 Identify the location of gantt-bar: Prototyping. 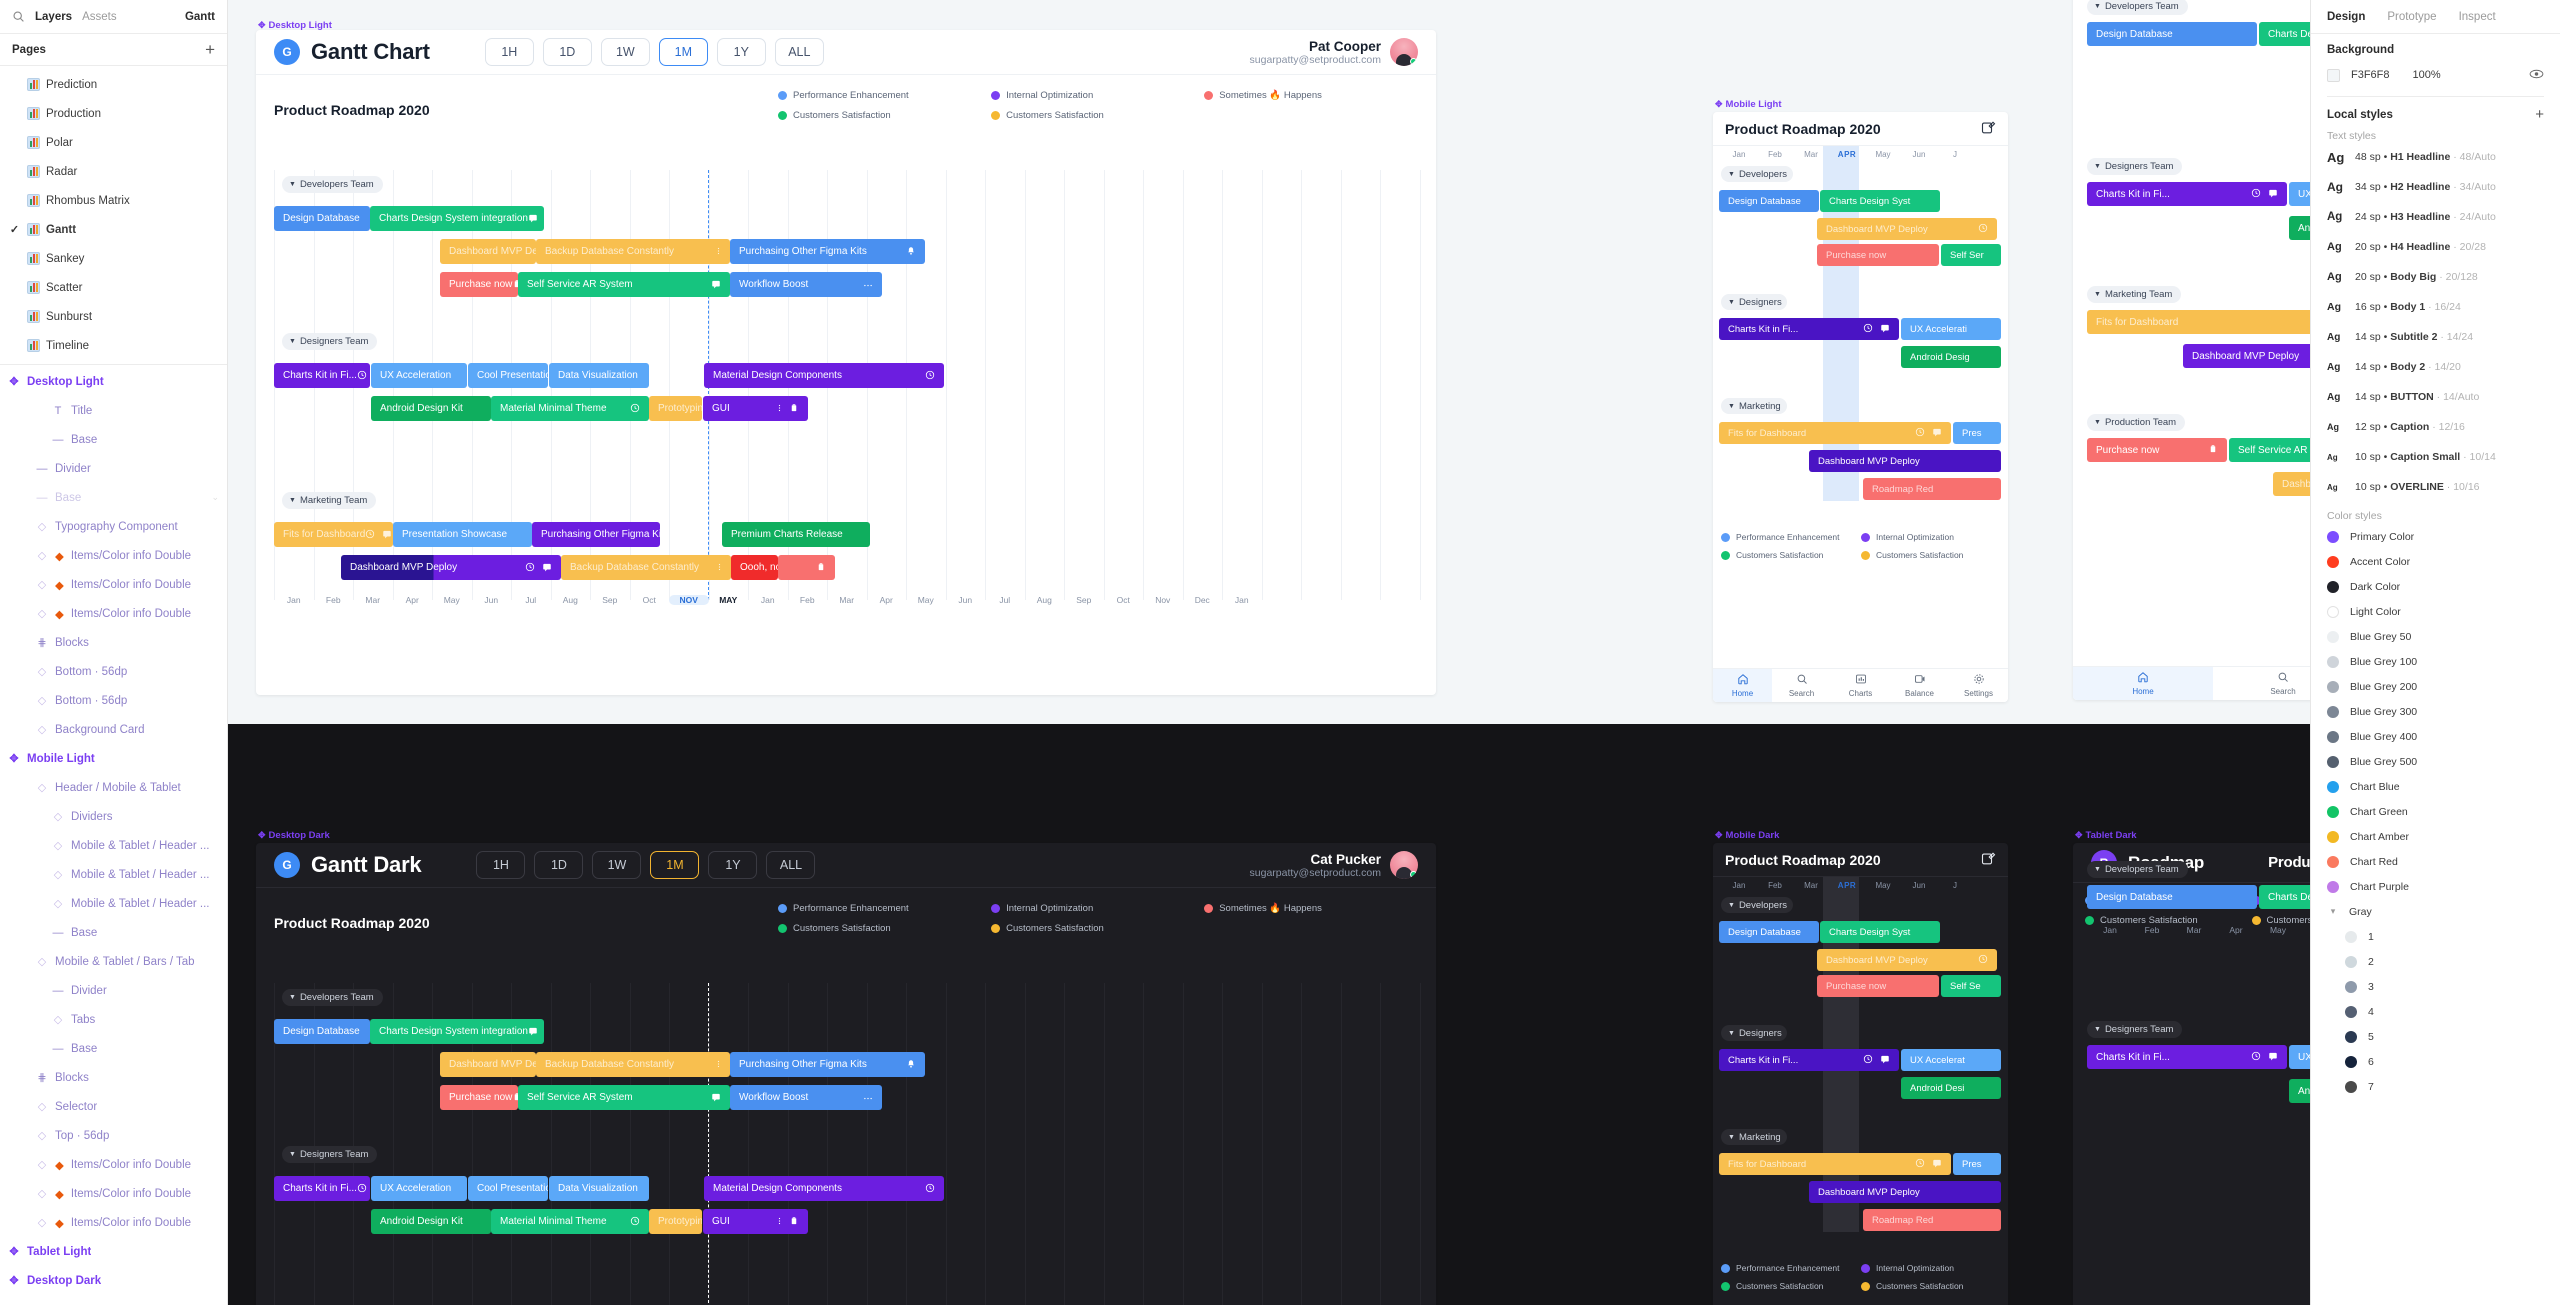
(675, 408).